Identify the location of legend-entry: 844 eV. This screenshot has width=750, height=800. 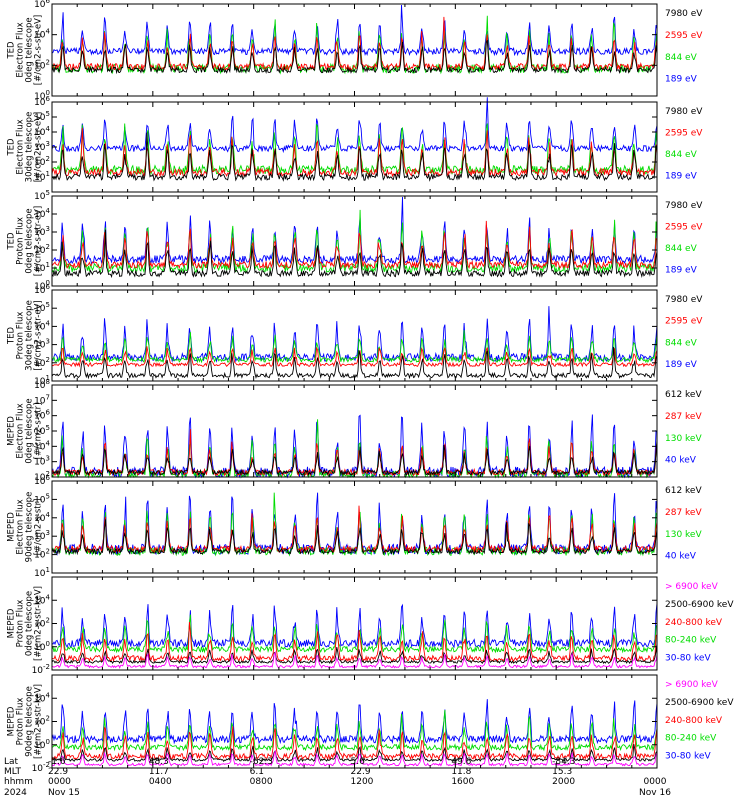
(681, 343).